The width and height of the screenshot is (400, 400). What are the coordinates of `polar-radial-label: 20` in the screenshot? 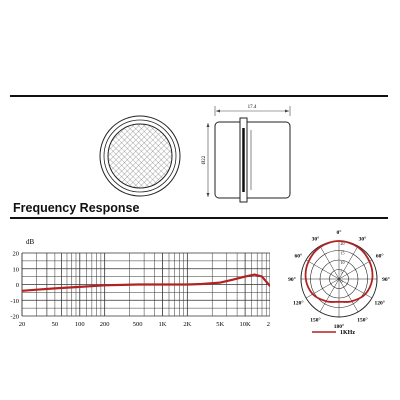 It's located at (343, 243).